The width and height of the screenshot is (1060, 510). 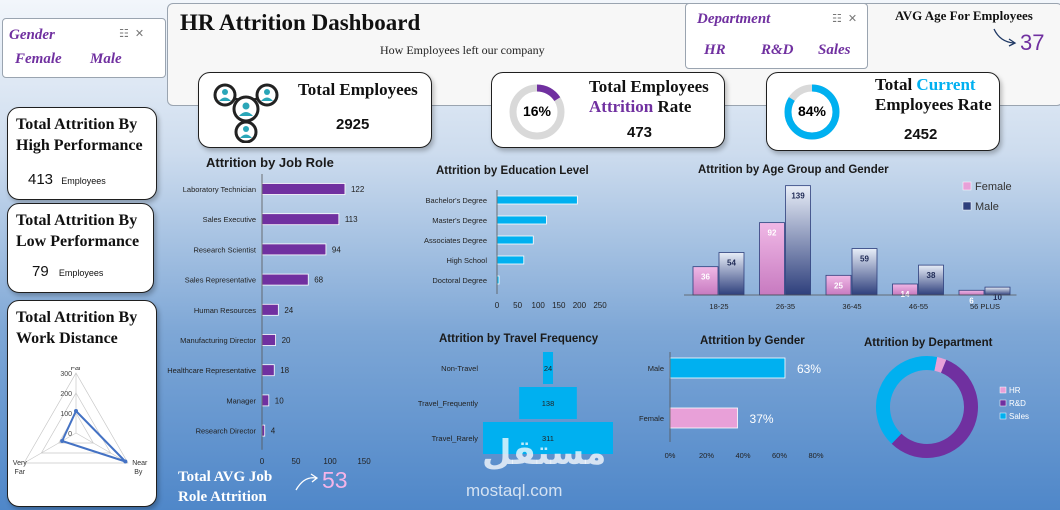 What do you see at coordinates (67, 271) in the screenshot?
I see `card-value: 79 Employees` at bounding box center [67, 271].